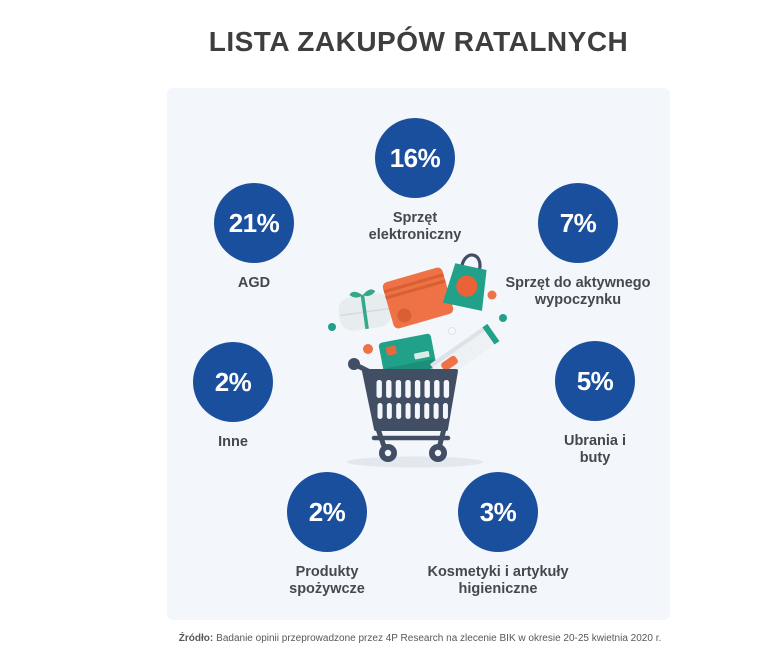  I want to click on shopping-bag-icon, so click(464, 282).